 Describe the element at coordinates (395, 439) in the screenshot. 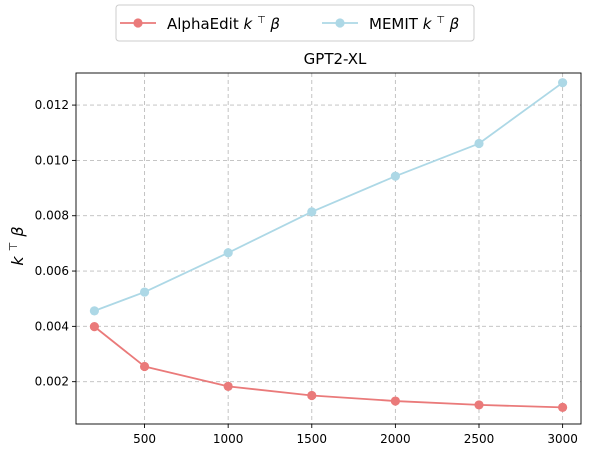

I see `x-tick-label: 2000` at that location.